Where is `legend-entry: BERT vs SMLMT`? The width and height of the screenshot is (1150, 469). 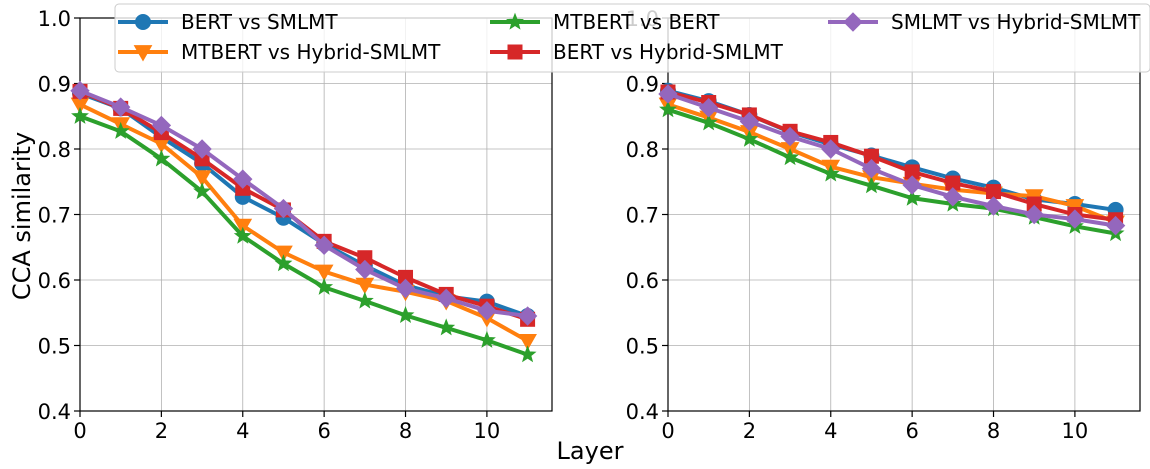
legend-entry: BERT vs SMLMT is located at coordinates (228, 22).